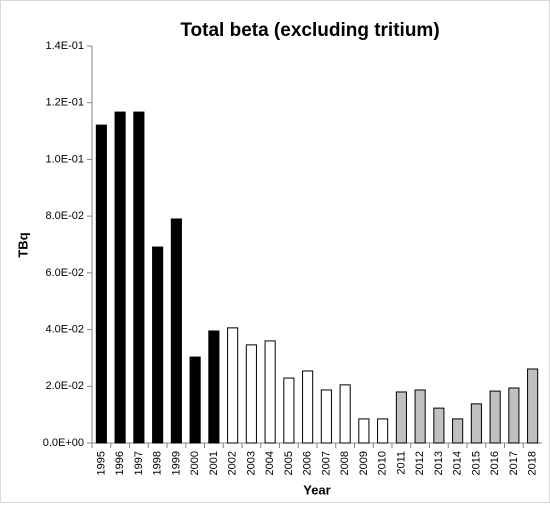  What do you see at coordinates (64, 159) in the screenshot?
I see `y-tick-label: 1.0E-01` at bounding box center [64, 159].